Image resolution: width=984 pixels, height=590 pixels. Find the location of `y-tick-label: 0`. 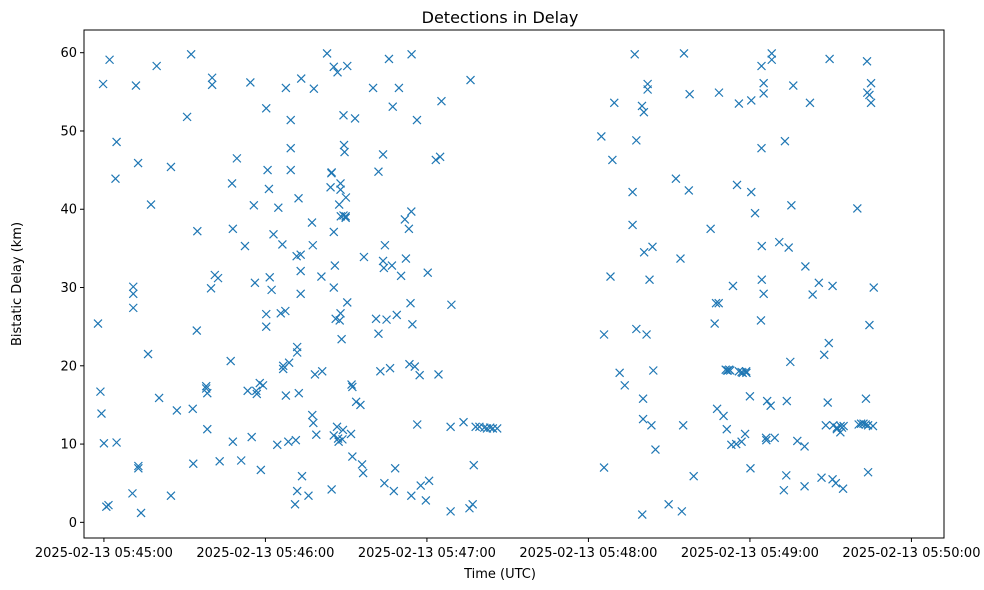

y-tick-label: 0 is located at coordinates (73, 523).